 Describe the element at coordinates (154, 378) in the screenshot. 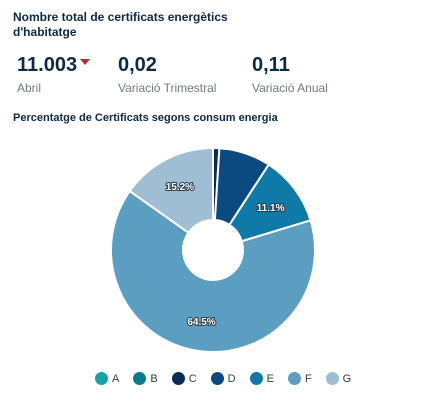

I see `legend-label: B` at that location.